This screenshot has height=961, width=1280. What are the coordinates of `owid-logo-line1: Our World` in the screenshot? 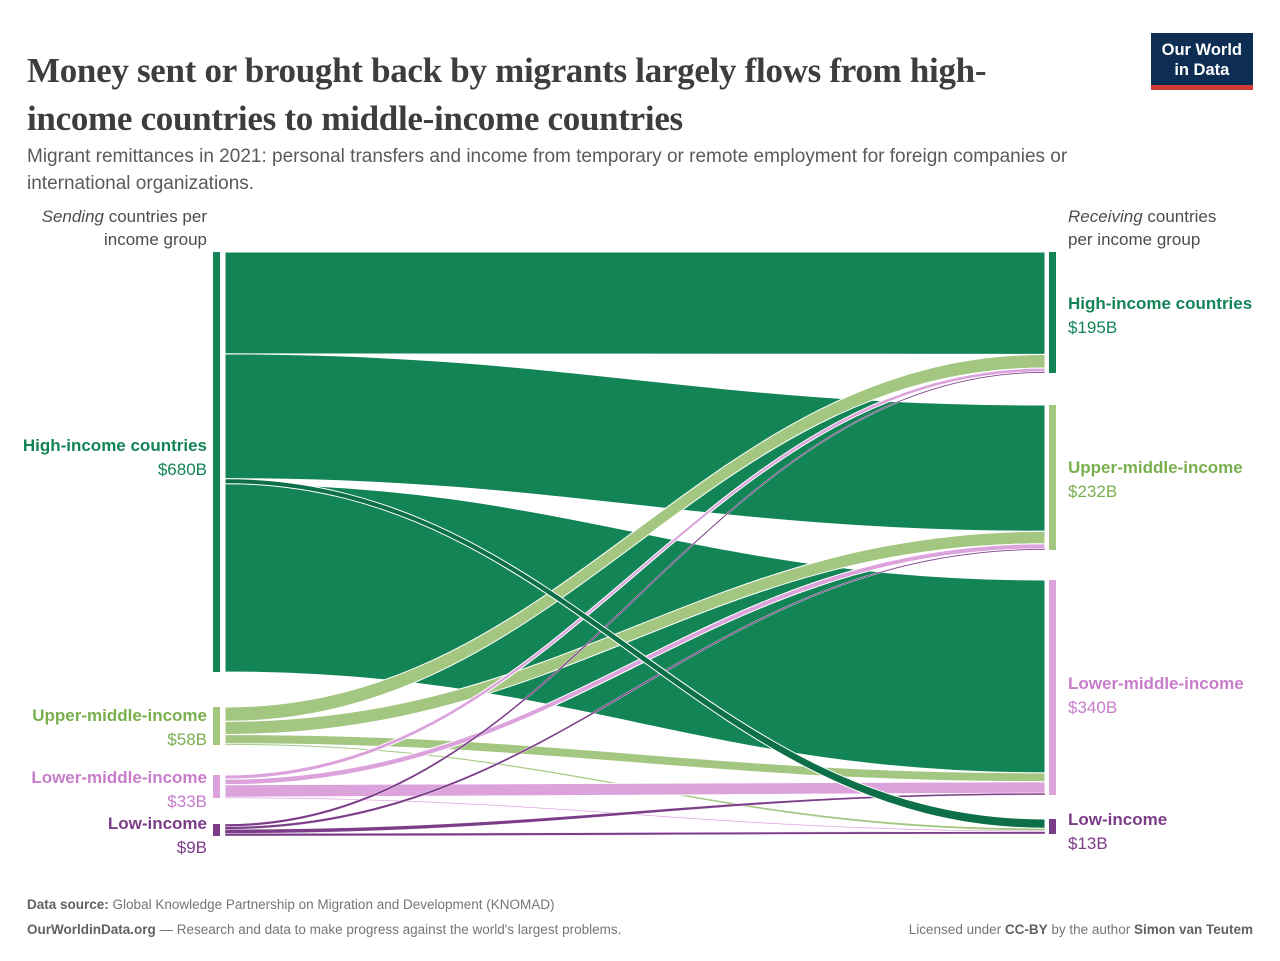 It's located at (1201, 50).